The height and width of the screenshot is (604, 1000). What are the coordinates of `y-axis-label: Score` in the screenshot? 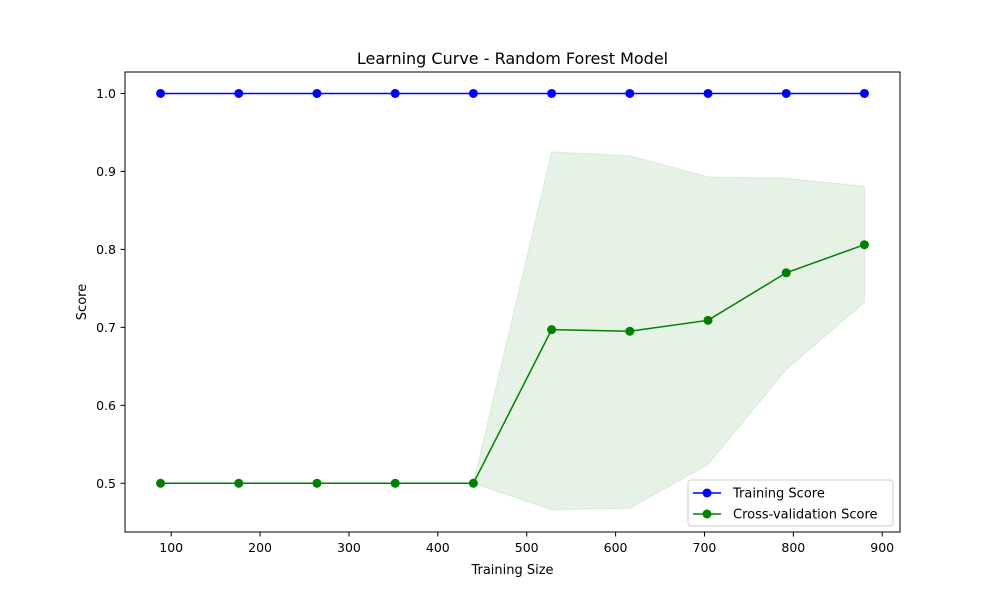 It's located at (82, 302).